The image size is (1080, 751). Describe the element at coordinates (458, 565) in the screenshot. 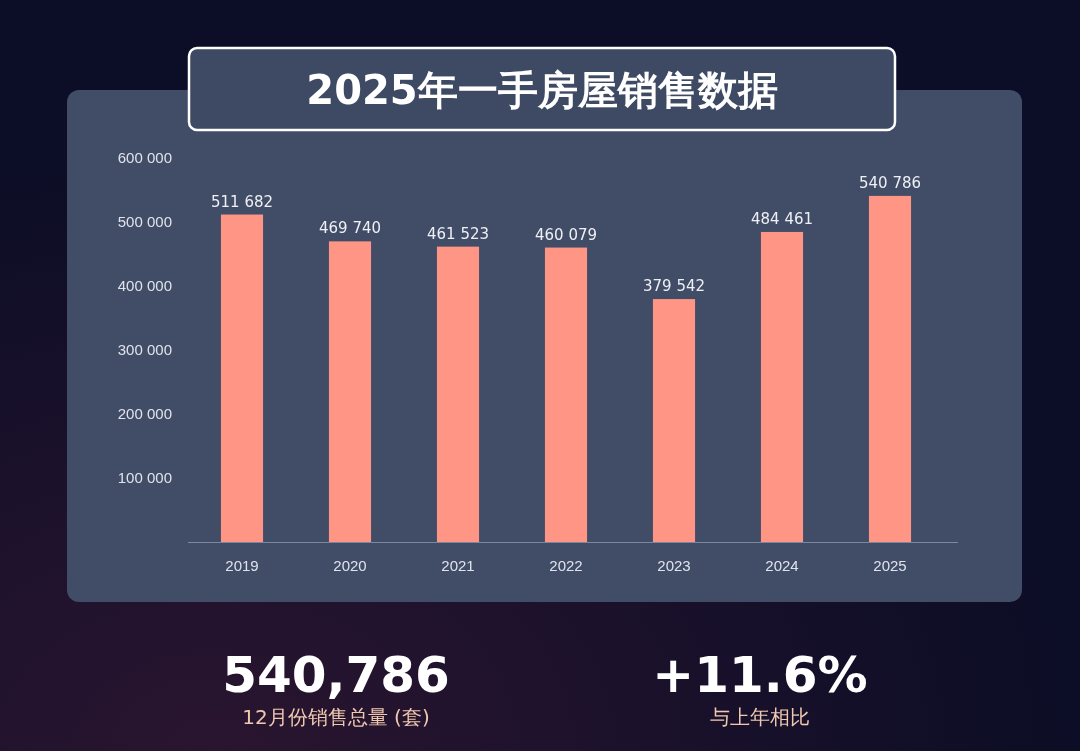

I see `x-tick-label: 2021` at that location.